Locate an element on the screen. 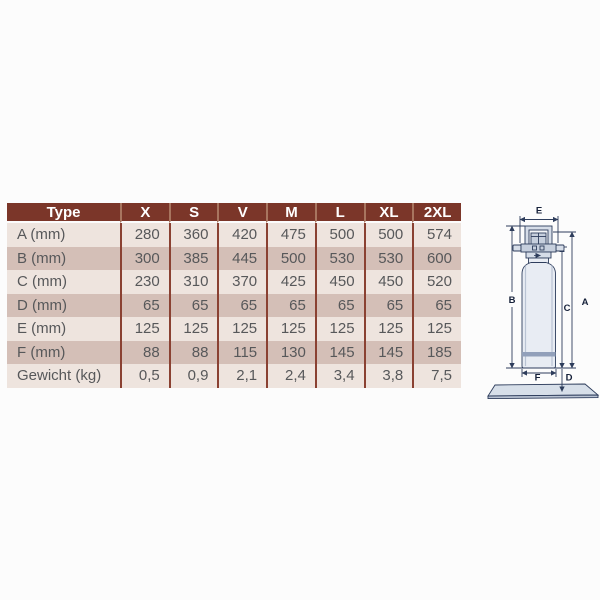  value-cell: 2,4 is located at coordinates (290, 376).